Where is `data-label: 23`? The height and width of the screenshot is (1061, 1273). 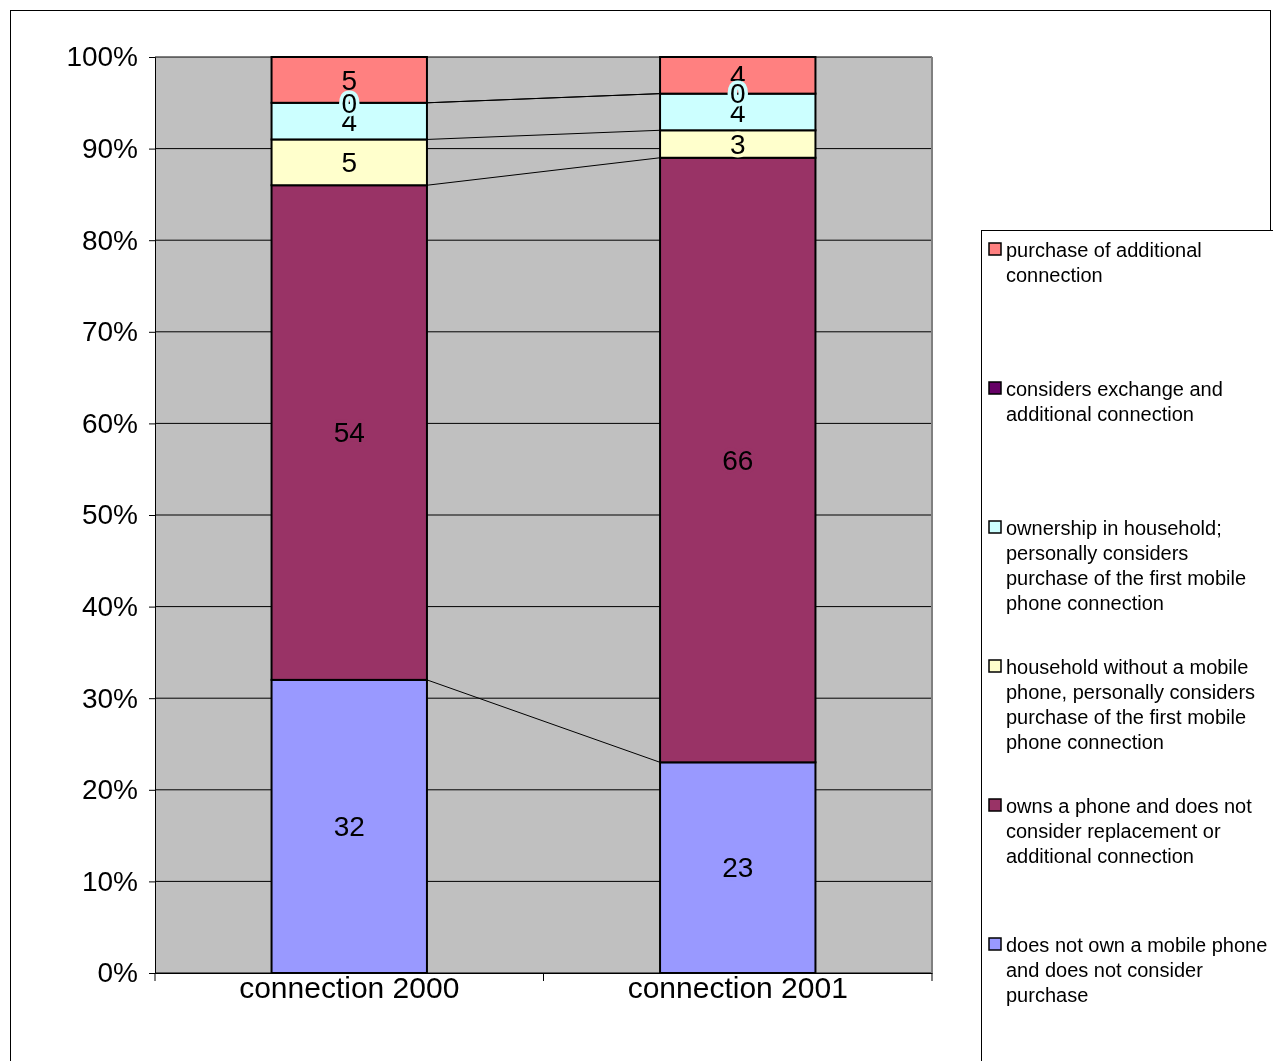
data-label: 23 is located at coordinates (738, 868).